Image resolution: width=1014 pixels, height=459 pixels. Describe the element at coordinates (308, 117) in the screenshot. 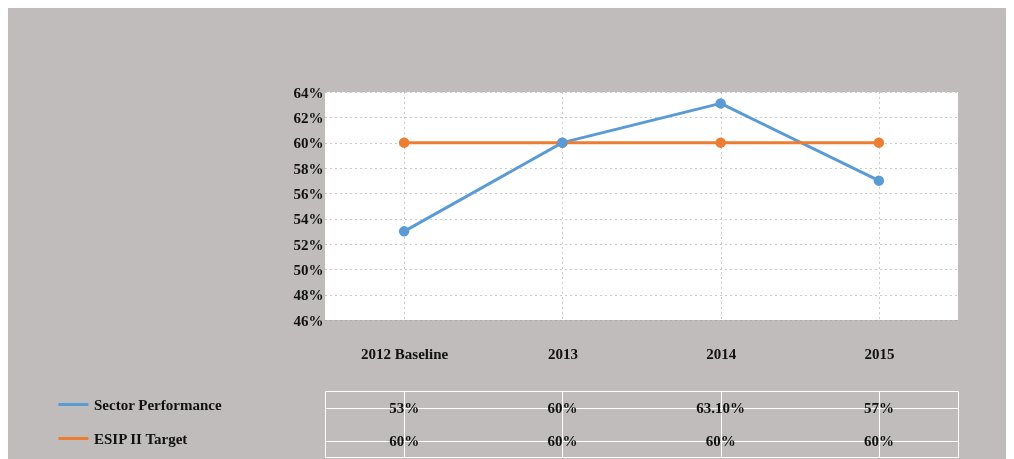

I see `y-tick-label: 62%` at that location.